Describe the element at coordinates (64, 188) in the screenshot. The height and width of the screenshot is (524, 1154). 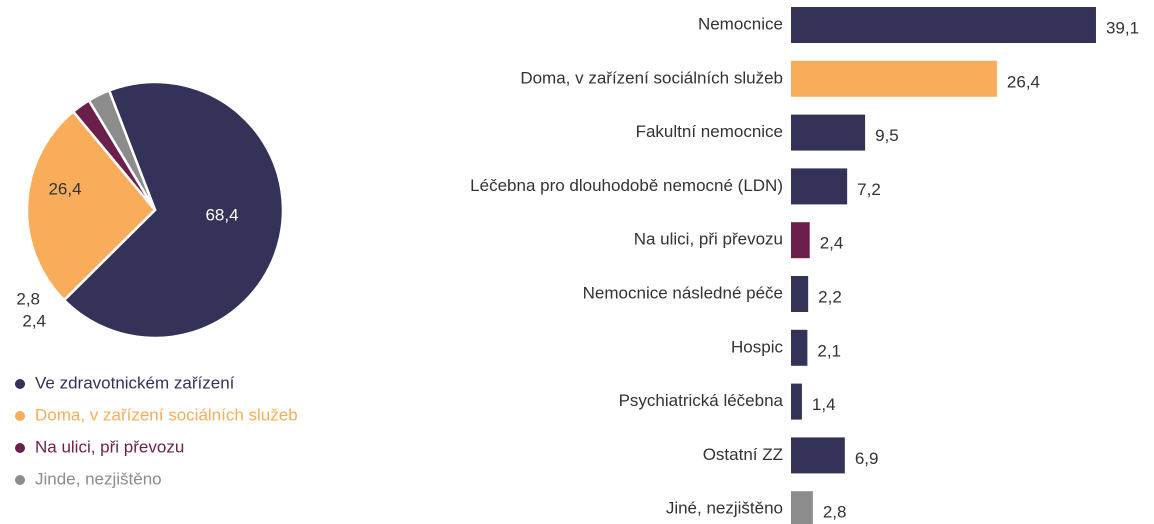
I see `pie-value-label: 26,4` at that location.